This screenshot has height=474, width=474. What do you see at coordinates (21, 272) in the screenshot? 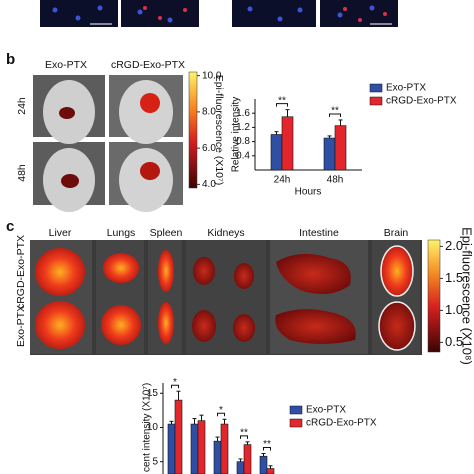
I see `row-label: cRGD-Exo-PTX` at bounding box center [21, 272].